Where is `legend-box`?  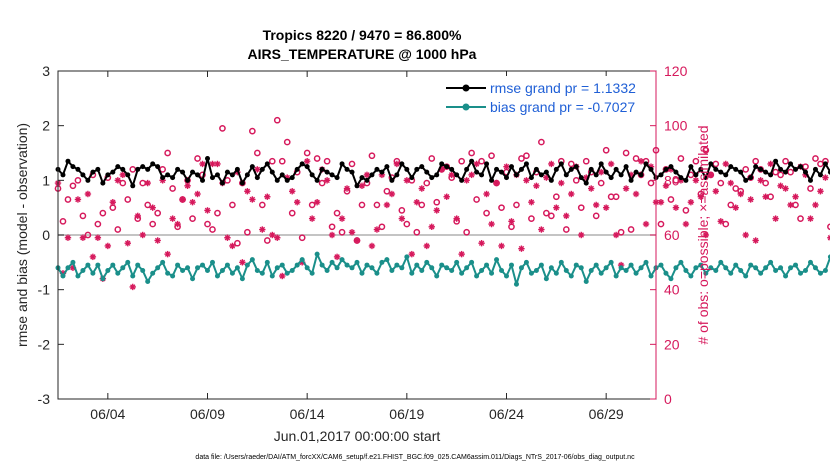 legend-box is located at coordinates (546, 98).